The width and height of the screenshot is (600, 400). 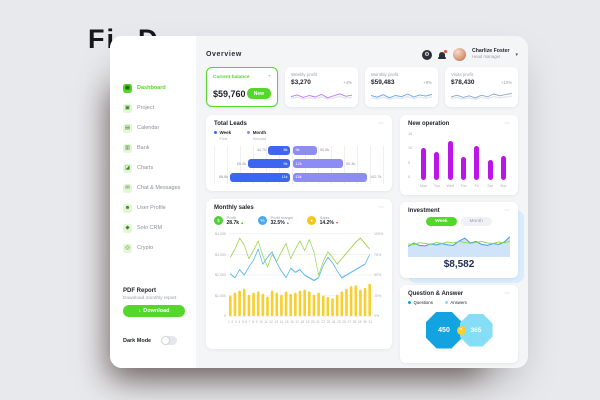 I want to click on stat-icon: $, so click(x=218, y=220).